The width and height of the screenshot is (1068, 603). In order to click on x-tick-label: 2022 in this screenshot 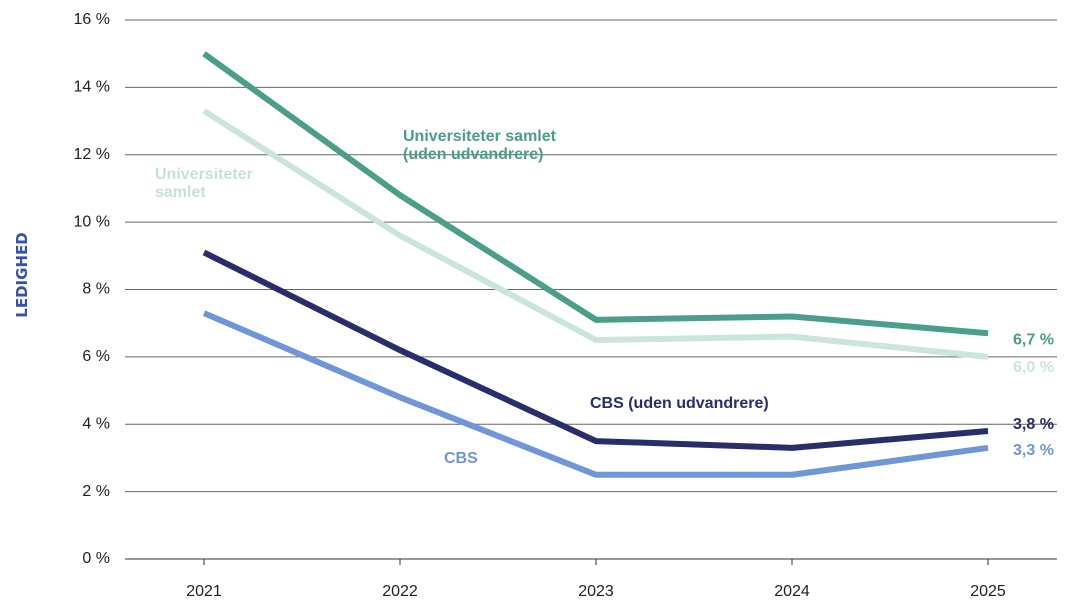, I will do `click(400, 591)`.